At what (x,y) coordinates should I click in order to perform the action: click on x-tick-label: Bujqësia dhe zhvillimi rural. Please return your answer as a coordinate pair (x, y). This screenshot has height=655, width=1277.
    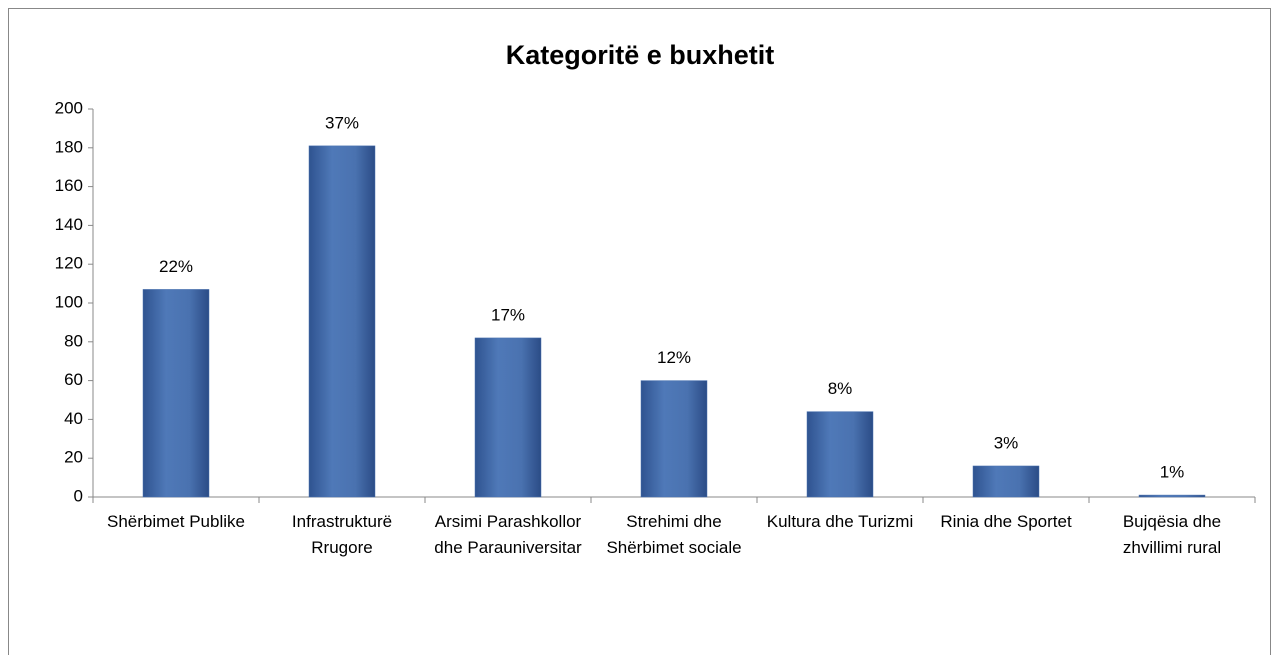
    Looking at the image, I should click on (1172, 534).